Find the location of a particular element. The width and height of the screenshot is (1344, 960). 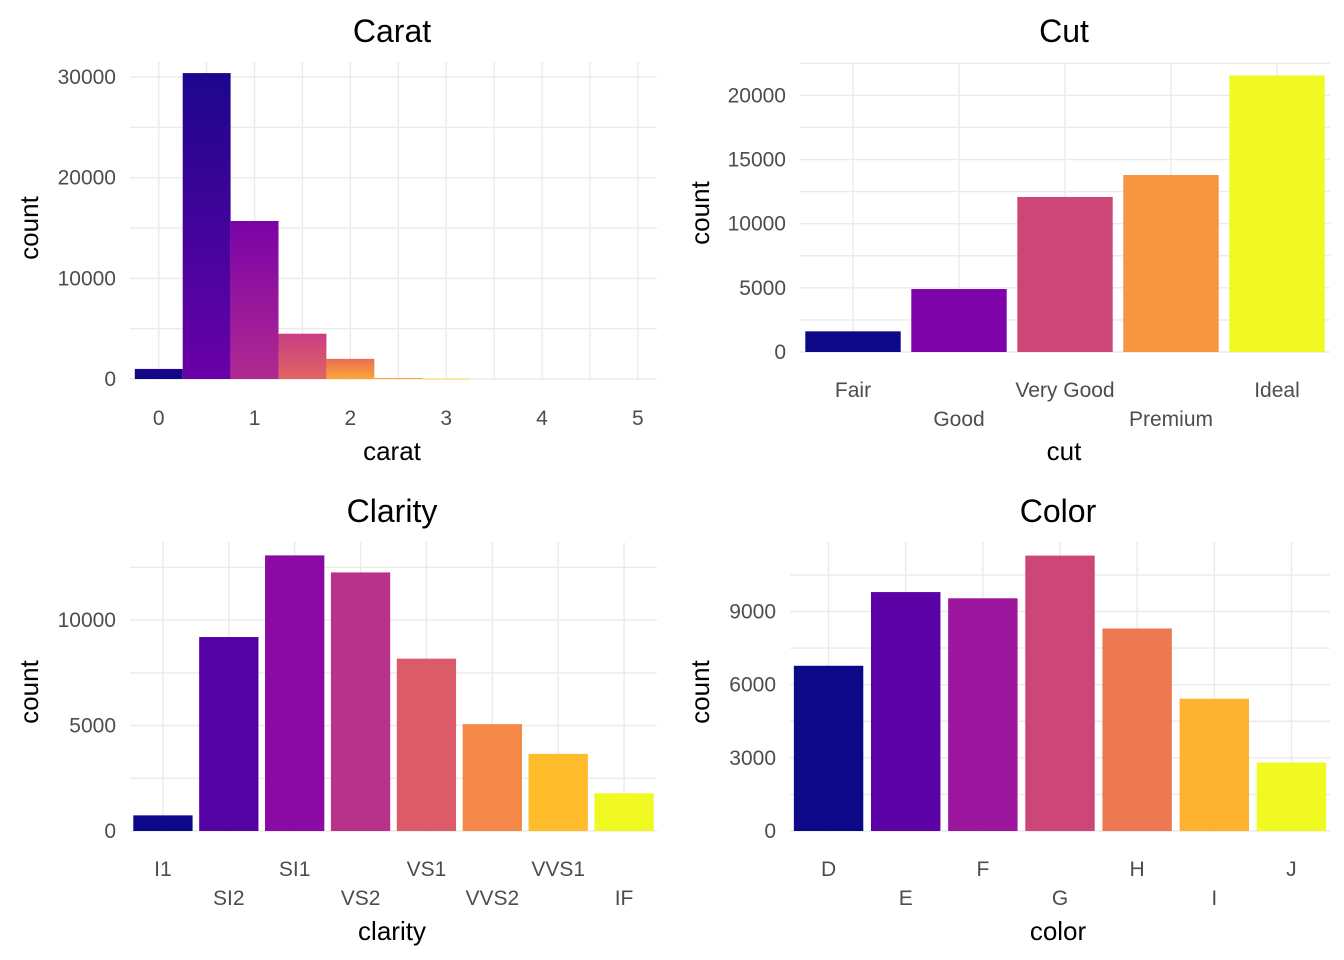

color-x-tick-label: G is located at coordinates (1060, 898).